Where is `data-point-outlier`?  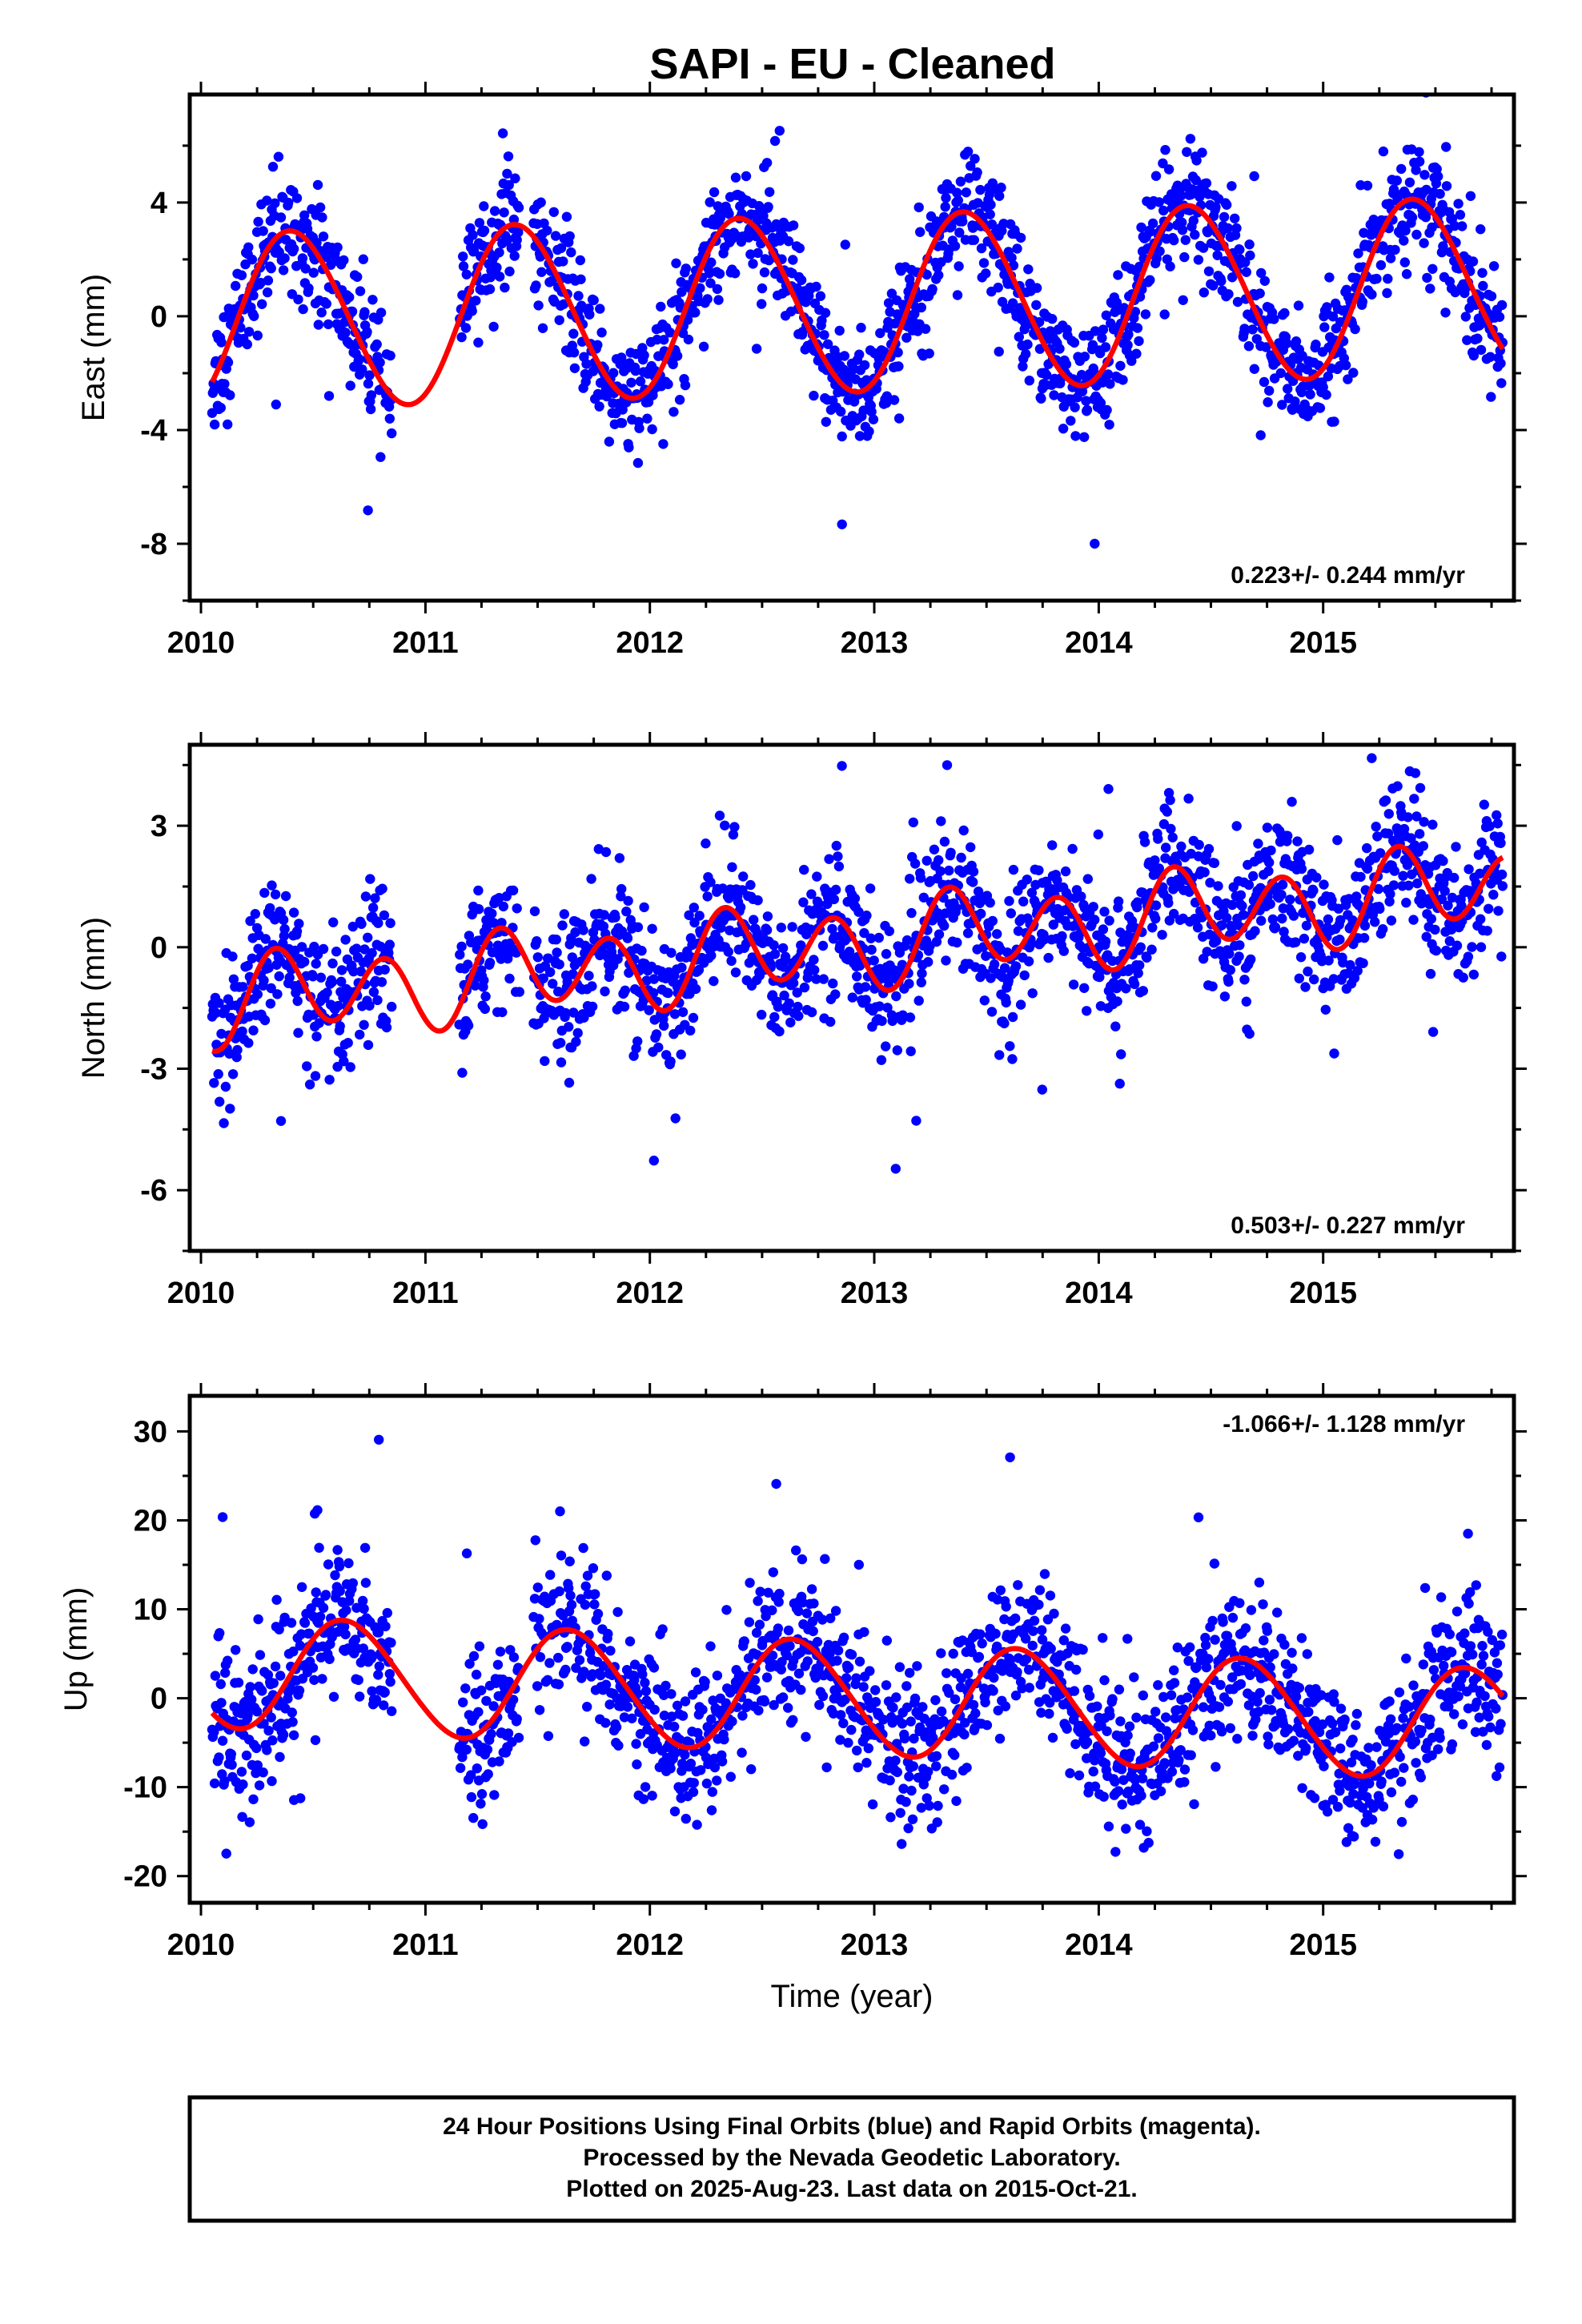
data-point-outlier is located at coordinates (654, 1161).